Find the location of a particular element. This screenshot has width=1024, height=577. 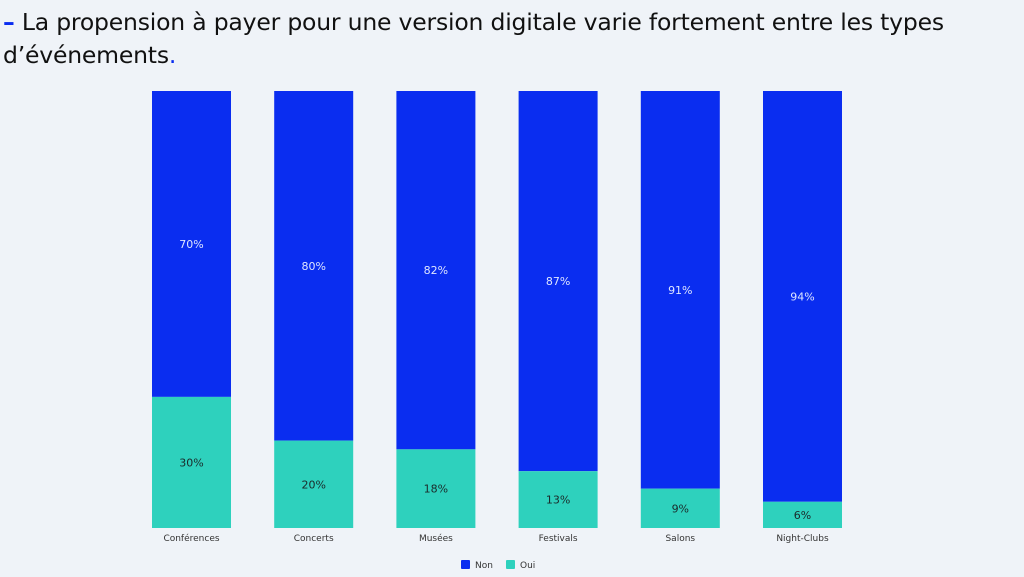

title-dash: – is located at coordinates (9, 22).